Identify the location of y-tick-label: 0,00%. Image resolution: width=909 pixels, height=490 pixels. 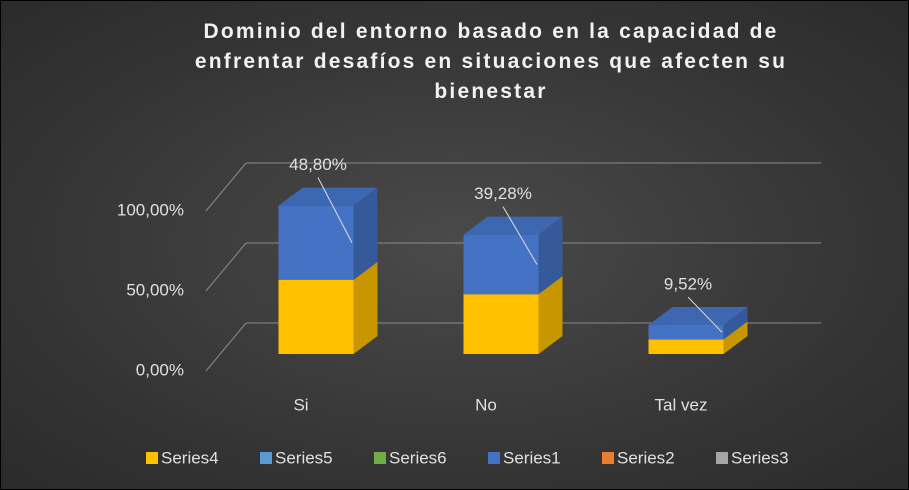
(160, 369).